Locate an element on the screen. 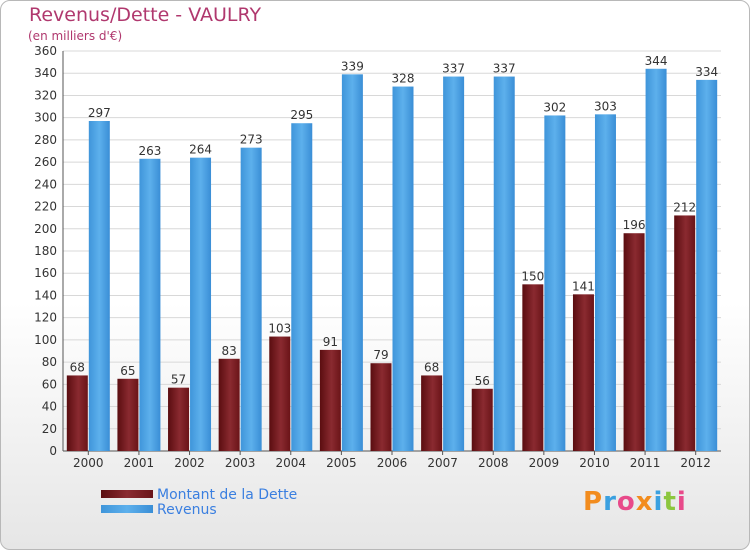 The image size is (750, 550). y-tick-label: 280 is located at coordinates (45, 140).